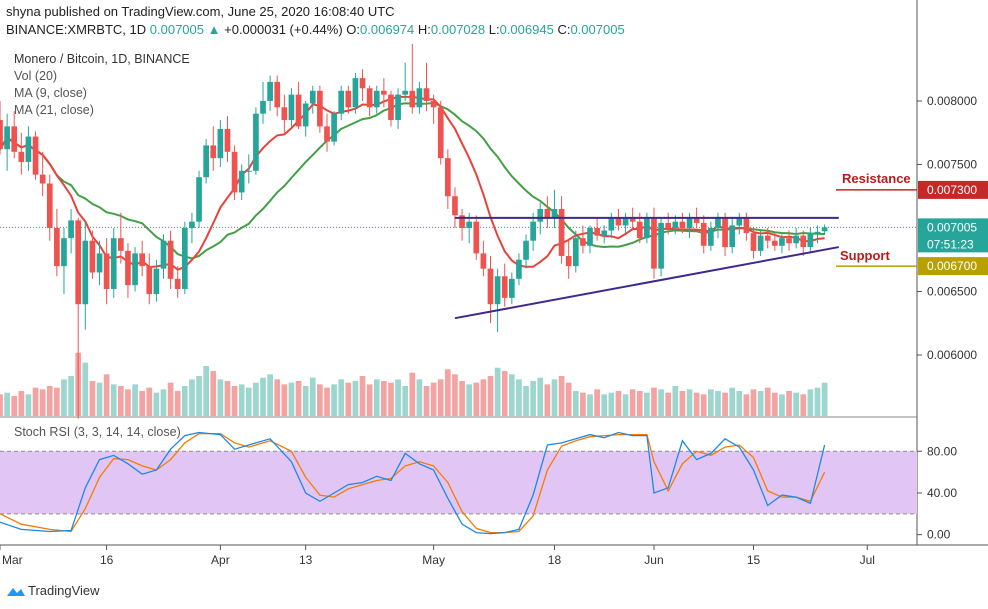 The height and width of the screenshot is (609, 988). I want to click on legend-vol: Vol (20), so click(36, 76).